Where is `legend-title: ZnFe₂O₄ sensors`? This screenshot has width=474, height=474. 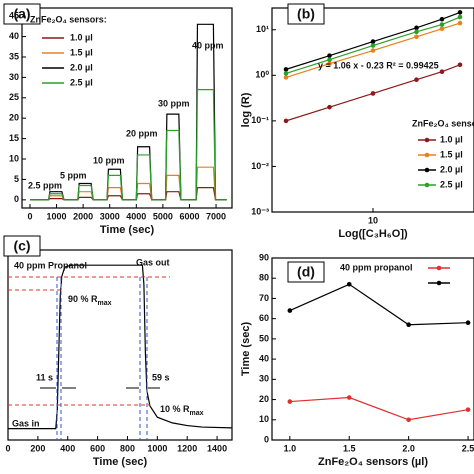 legend-title: ZnFe₂O₄ sensors is located at coordinates (443, 123).